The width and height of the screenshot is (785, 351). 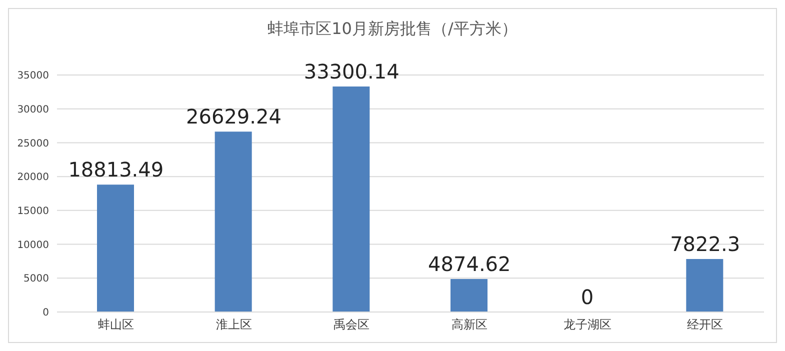 What do you see at coordinates (33, 110) in the screenshot?
I see `y-tick-label: 30000` at bounding box center [33, 110].